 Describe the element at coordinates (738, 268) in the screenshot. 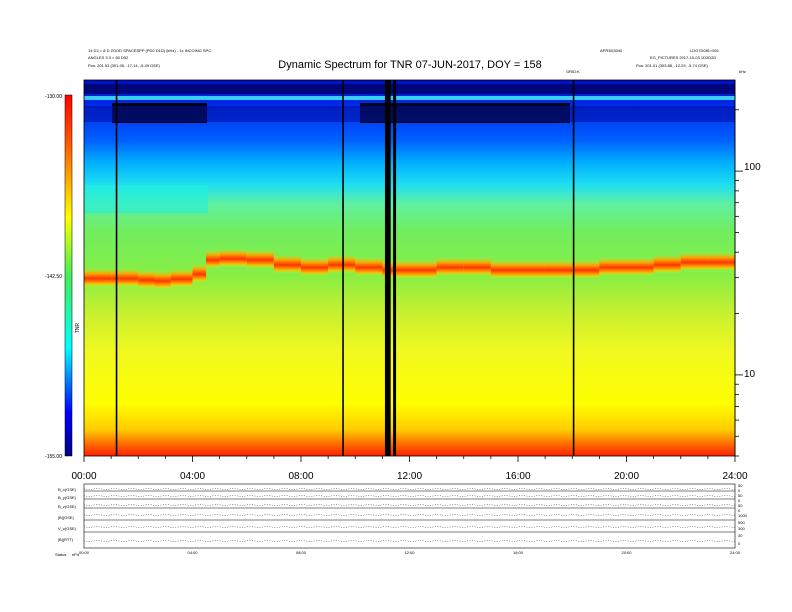

I see `y-axis-right` at that location.